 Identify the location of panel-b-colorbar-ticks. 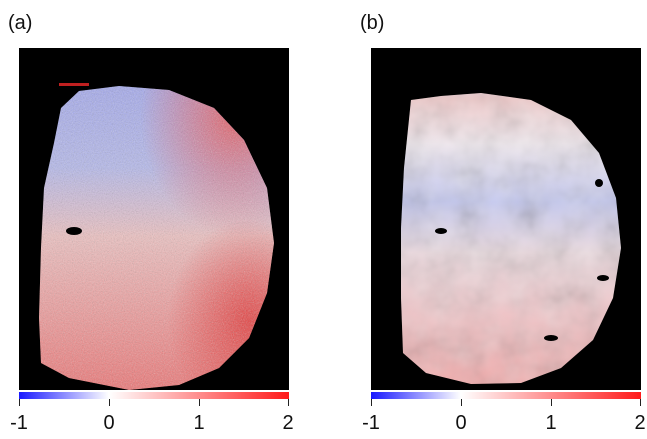
(506, 403).